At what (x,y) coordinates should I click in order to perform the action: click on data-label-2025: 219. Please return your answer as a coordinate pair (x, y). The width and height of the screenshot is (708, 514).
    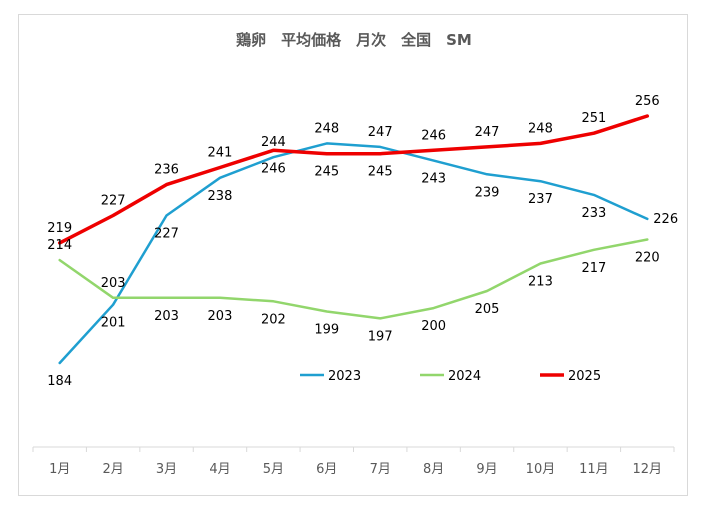
    Looking at the image, I should click on (59, 228).